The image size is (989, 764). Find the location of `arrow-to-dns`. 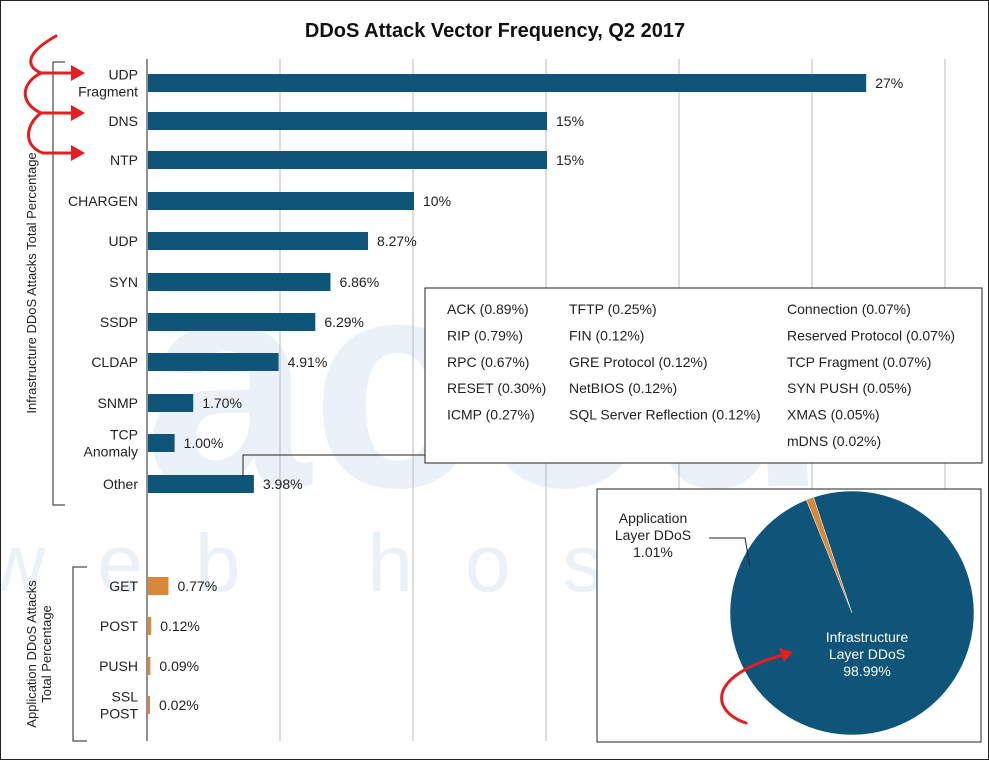

arrow-to-dns is located at coordinates (33, 93).